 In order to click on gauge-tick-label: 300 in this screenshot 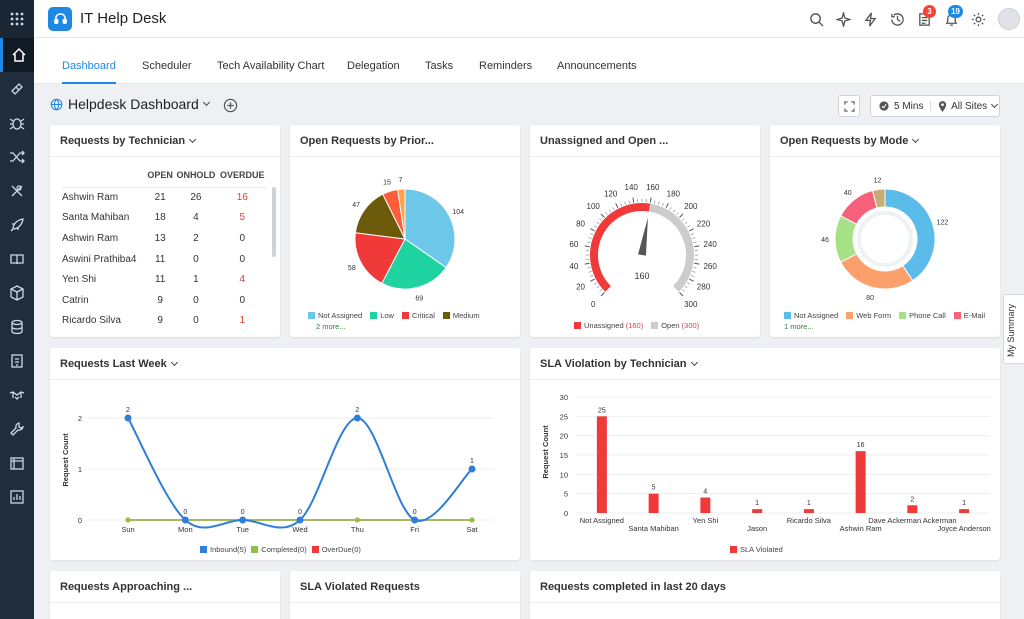, I will do `click(691, 304)`.